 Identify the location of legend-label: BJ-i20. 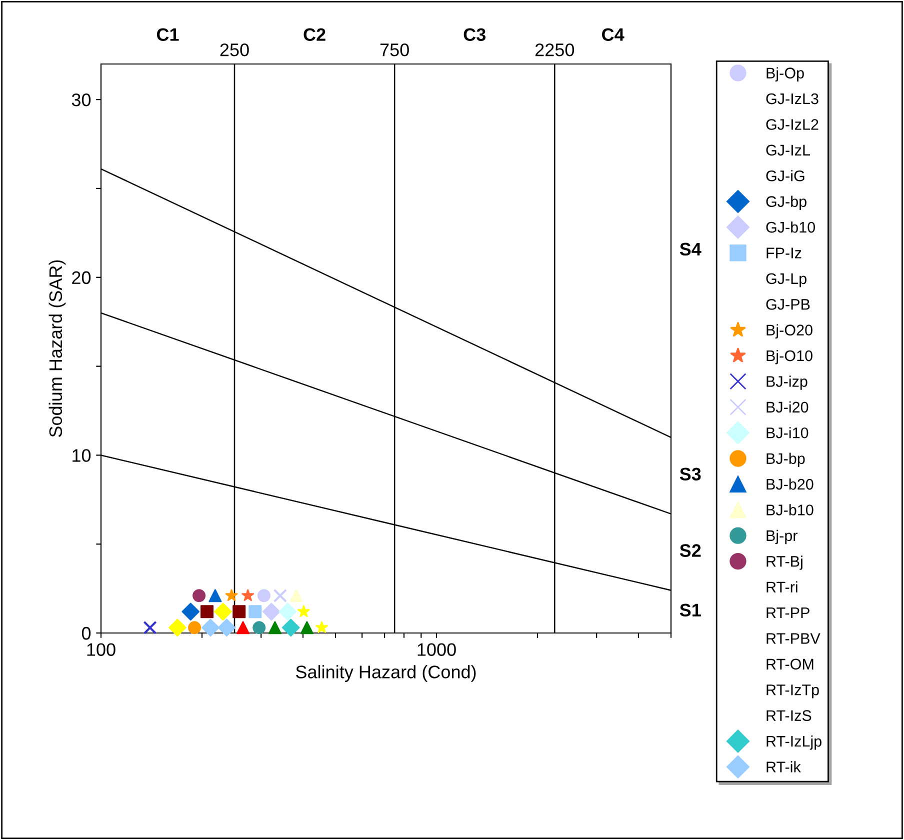
(787, 407).